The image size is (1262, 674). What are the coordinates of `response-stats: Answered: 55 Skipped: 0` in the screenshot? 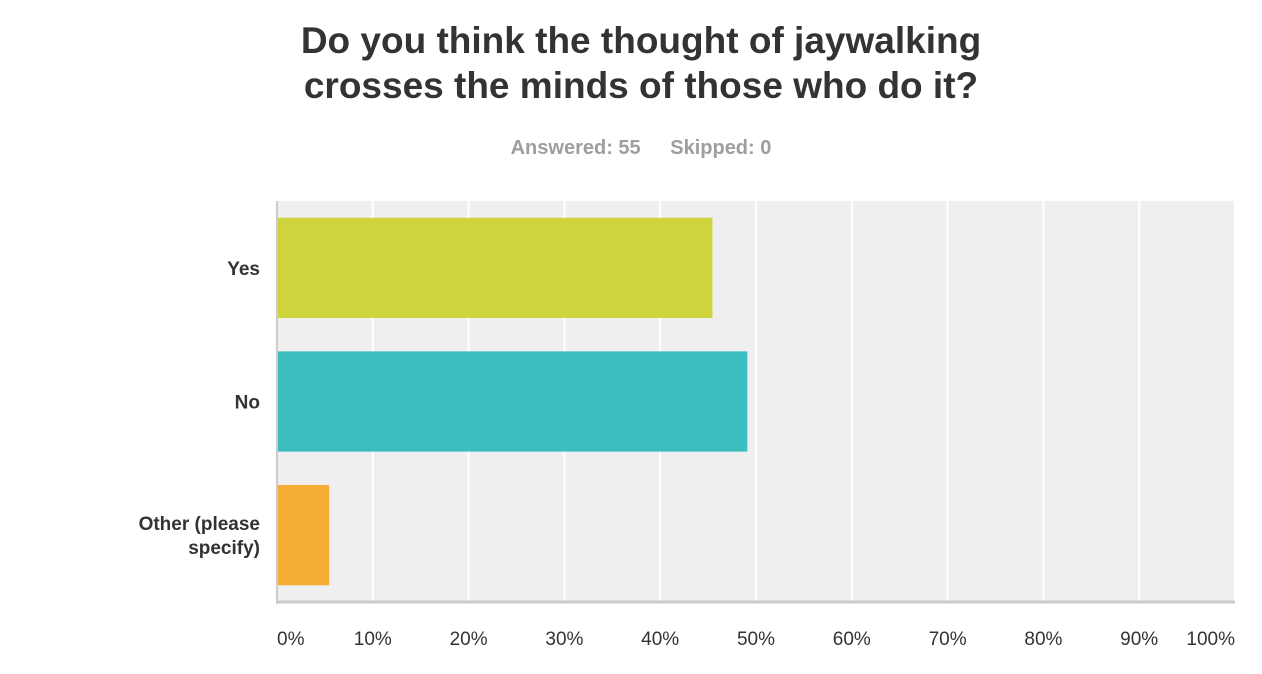 It's located at (631, 148).